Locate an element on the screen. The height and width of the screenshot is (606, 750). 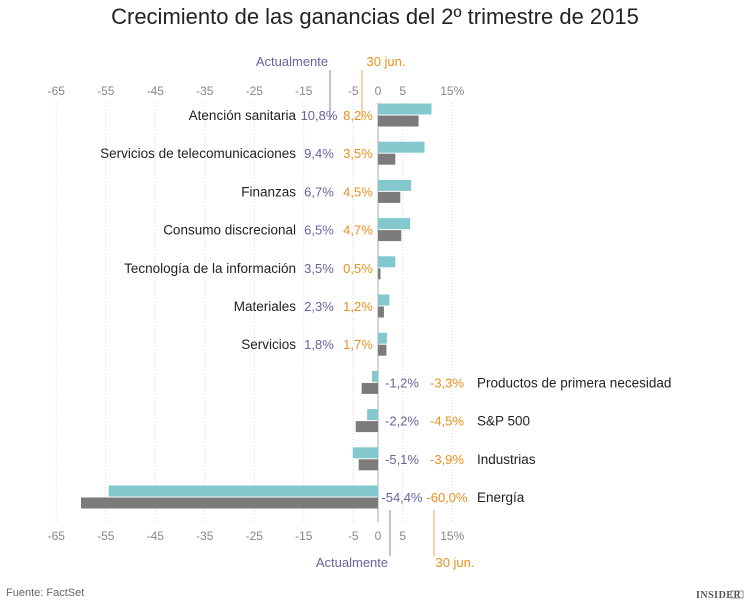
value-label-current: 1,8% is located at coordinates (319, 344).